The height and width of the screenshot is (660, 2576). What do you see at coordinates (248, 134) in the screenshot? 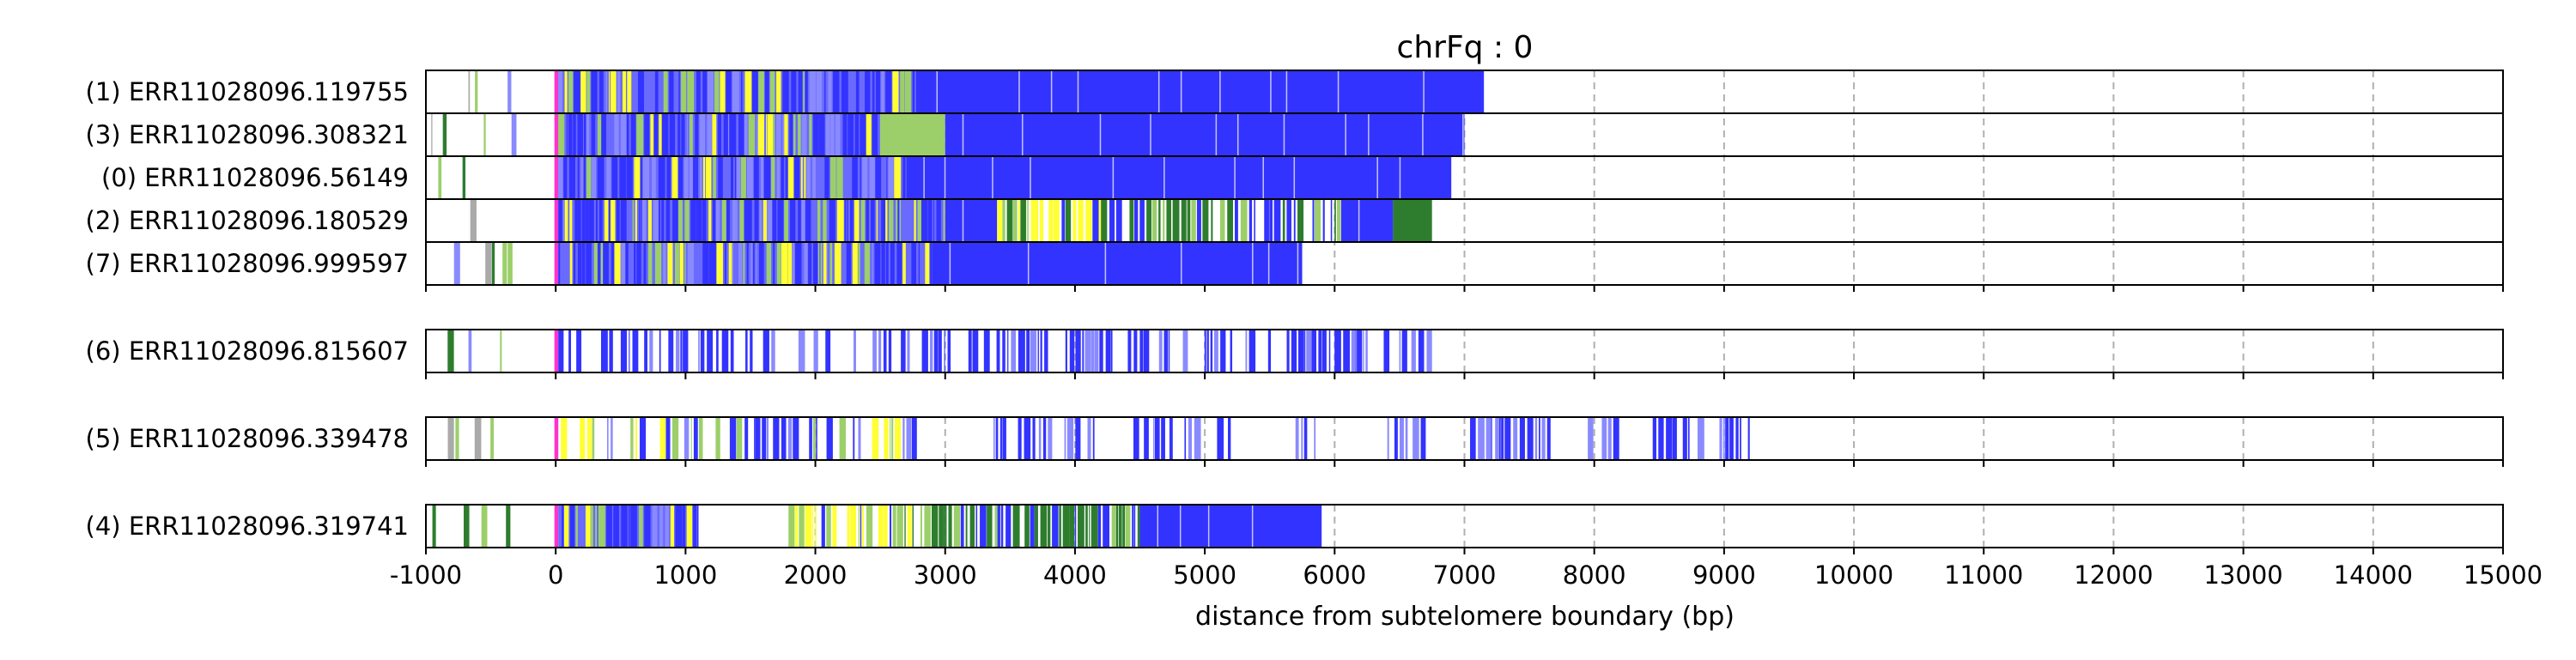
I see `read-label: (3) ERR11028096.308321` at bounding box center [248, 134].